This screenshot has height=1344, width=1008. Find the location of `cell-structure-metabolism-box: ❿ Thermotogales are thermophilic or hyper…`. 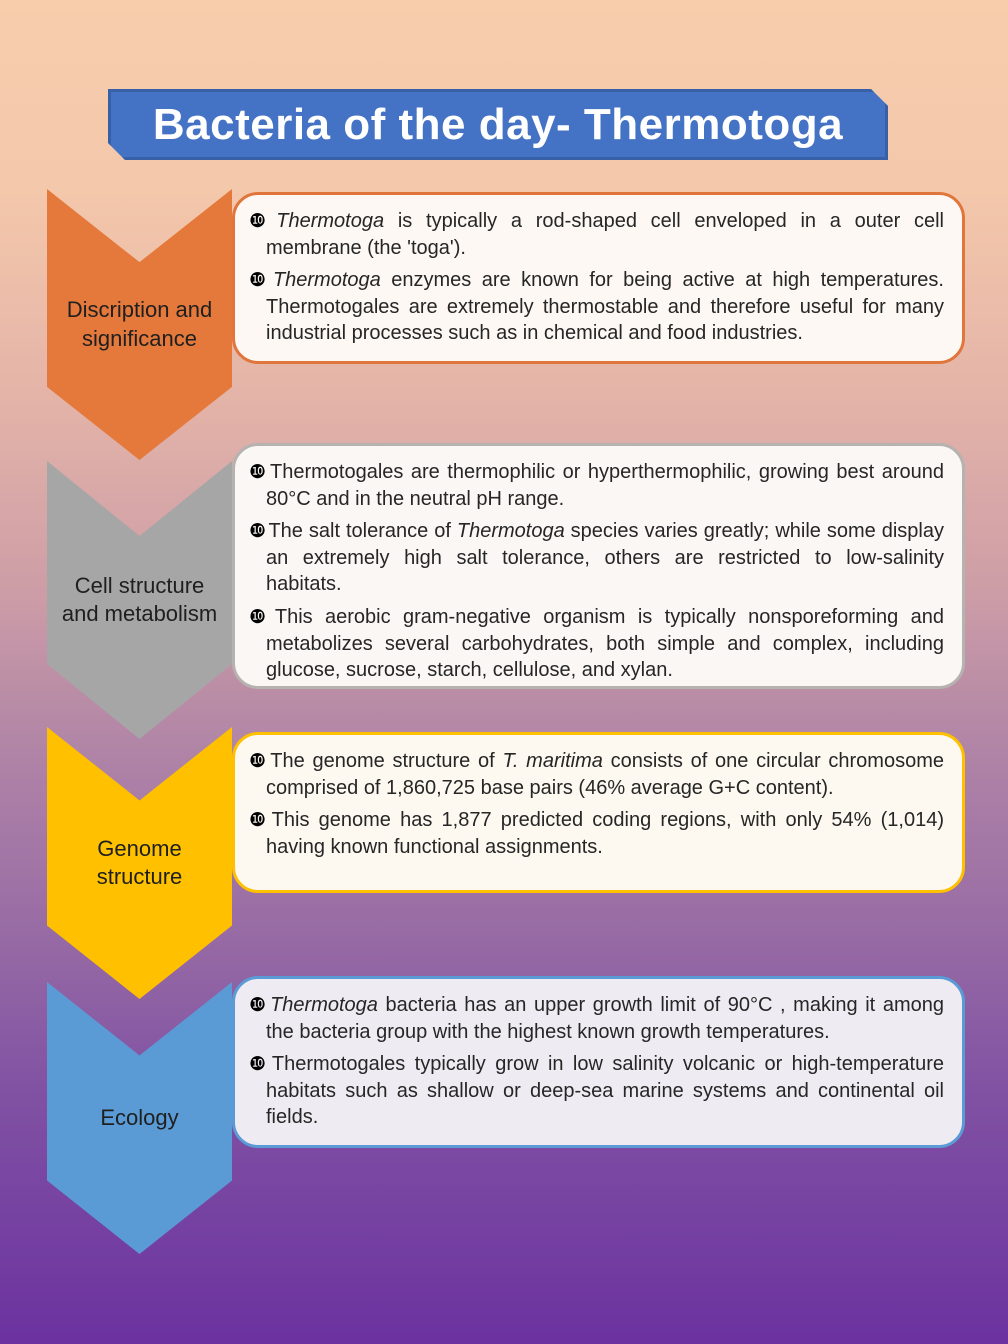

cell-structure-metabolism-box: ❿ Thermotogales are thermophilic or hyper… is located at coordinates (598, 566).